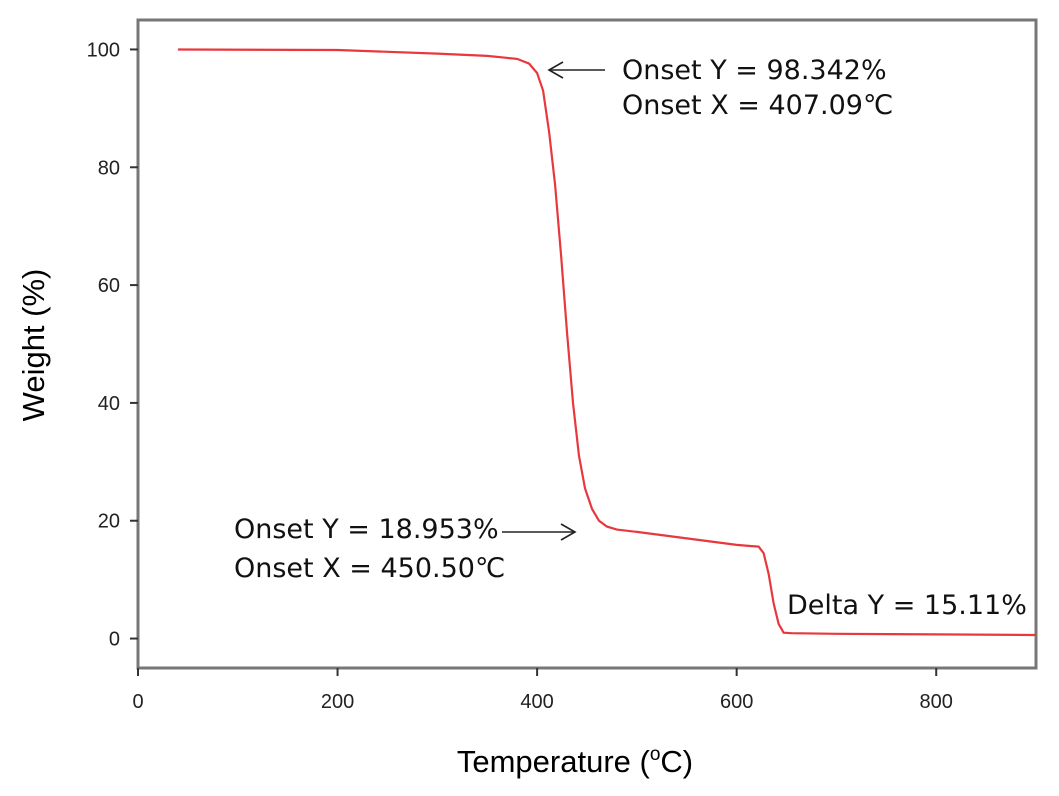 Image resolution: width=1059 pixels, height=796 pixels. Describe the element at coordinates (366, 529) in the screenshot. I see `annotation-text: Onset Y = 18.953%` at that location.